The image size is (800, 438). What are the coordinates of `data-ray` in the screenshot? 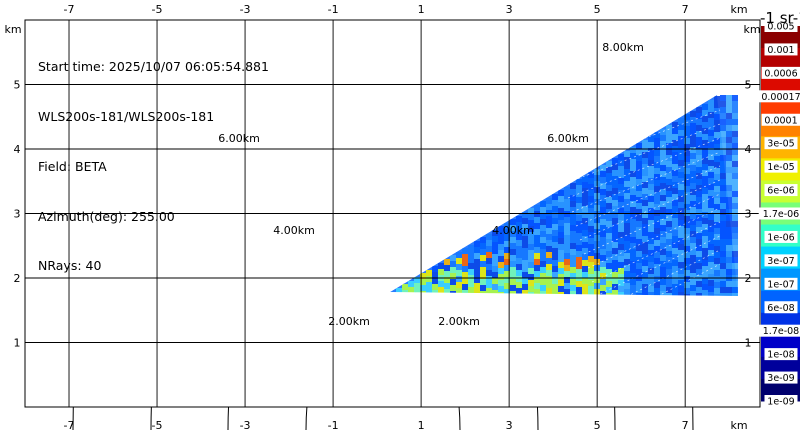 It's located at (646, 182).